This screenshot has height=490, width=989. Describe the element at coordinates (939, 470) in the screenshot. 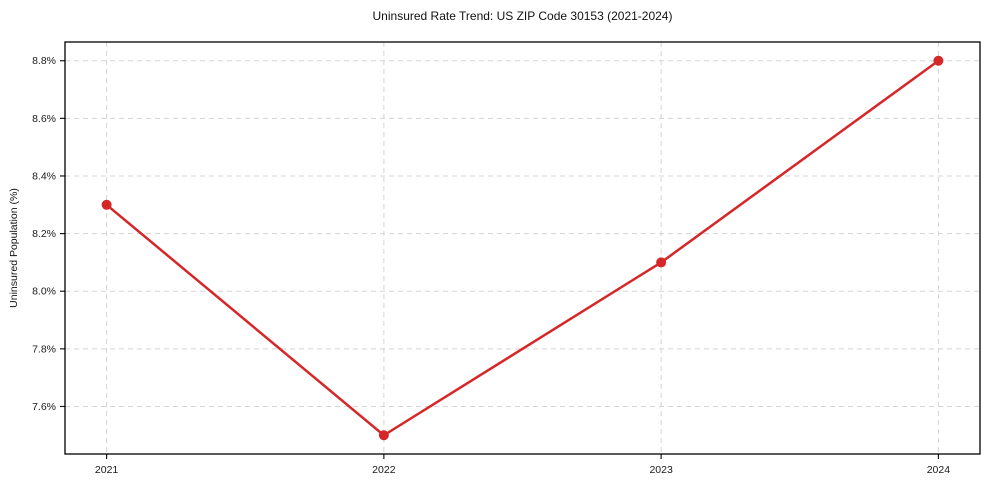

I see `x-tick-label: 2024` at that location.